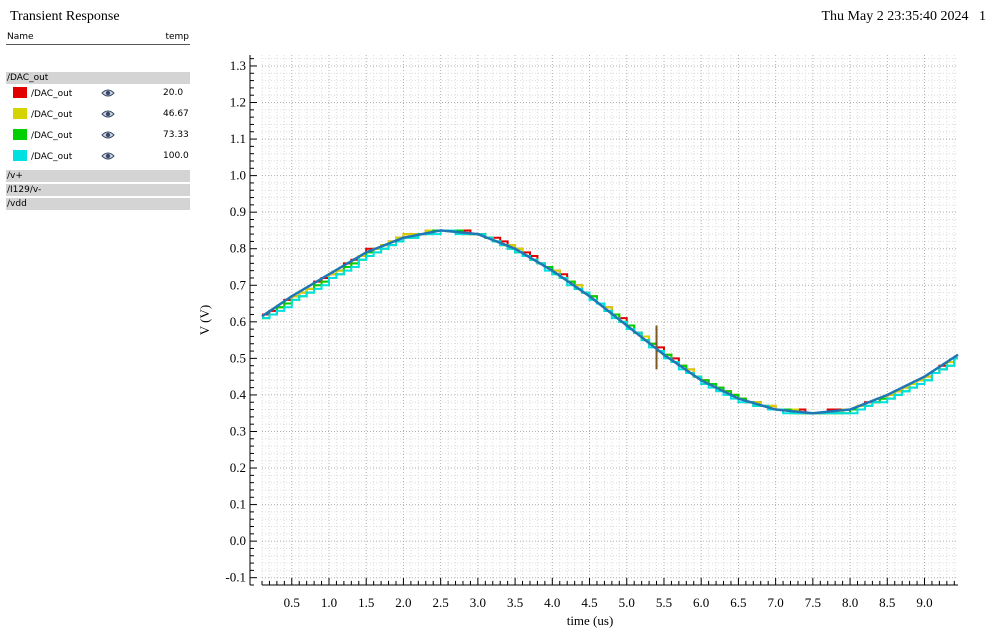 The width and height of the screenshot is (990, 634). I want to click on legend-other-groups: /v+ /I129/v- /vdd, so click(98, 190).